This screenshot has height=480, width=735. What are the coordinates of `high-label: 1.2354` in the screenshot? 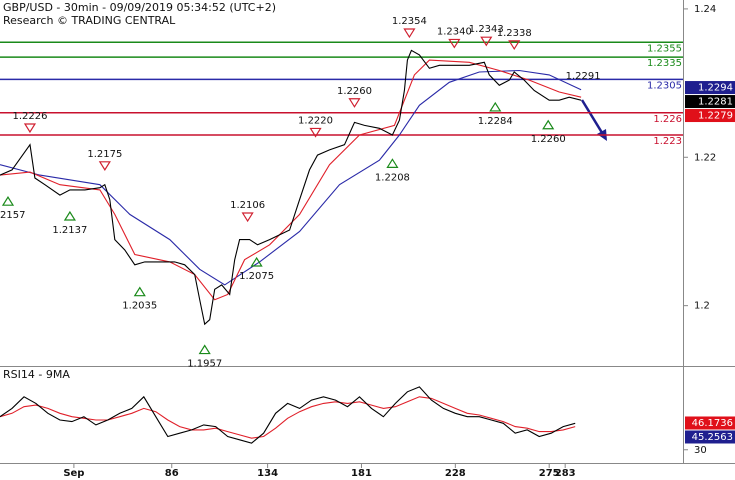 It's located at (409, 21).